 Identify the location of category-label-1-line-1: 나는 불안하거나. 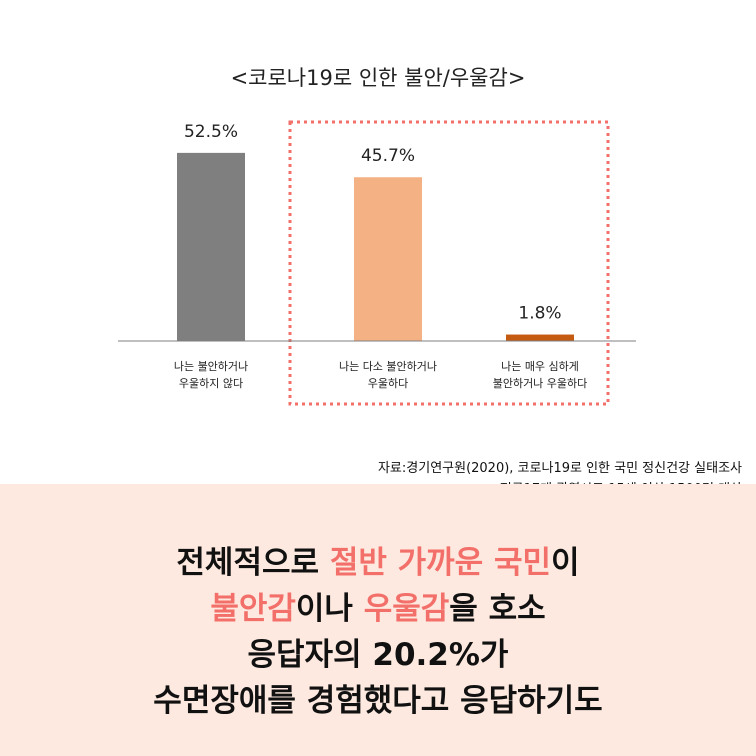
(211, 366).